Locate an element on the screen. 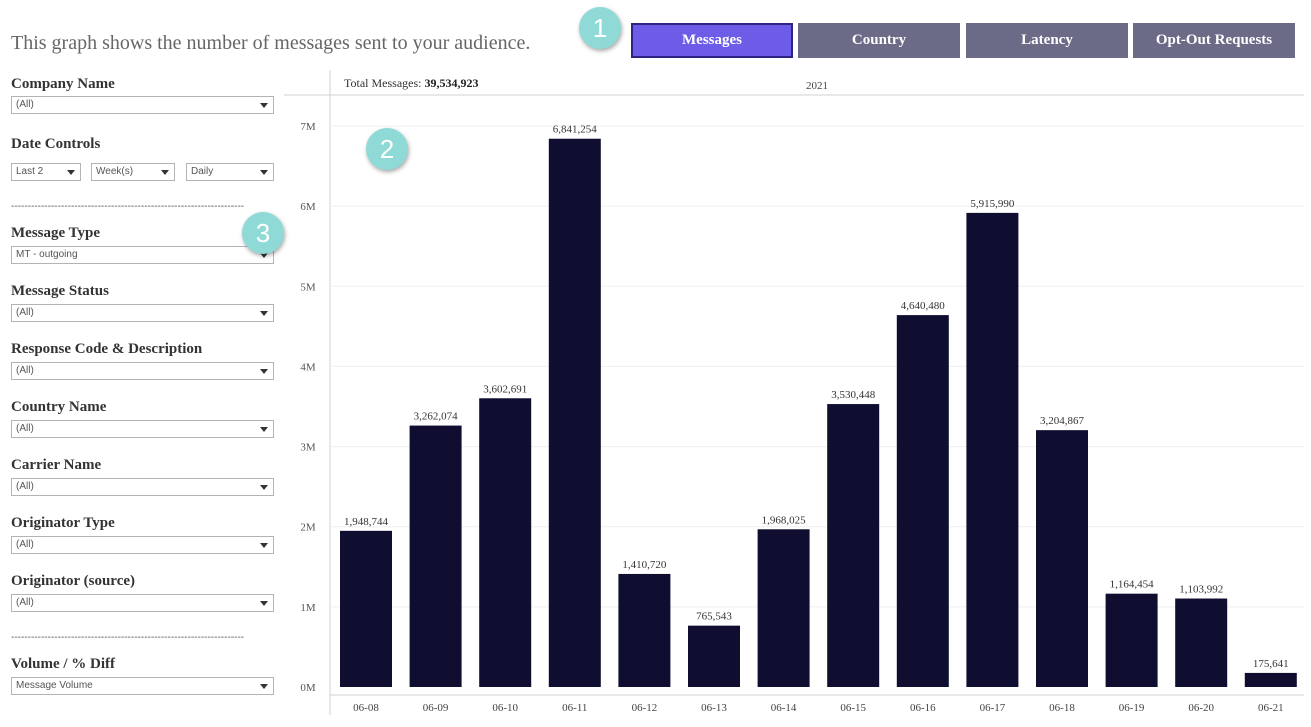 The height and width of the screenshot is (727, 1311). x-tick-label: 06-10 is located at coordinates (505, 708).